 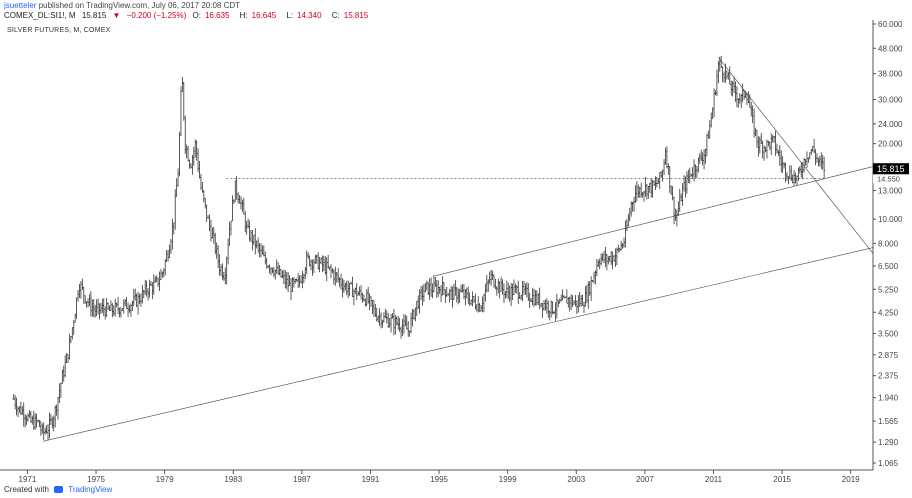 What do you see at coordinates (94, 15) in the screenshot?
I see `close-value: 15.815` at bounding box center [94, 15].